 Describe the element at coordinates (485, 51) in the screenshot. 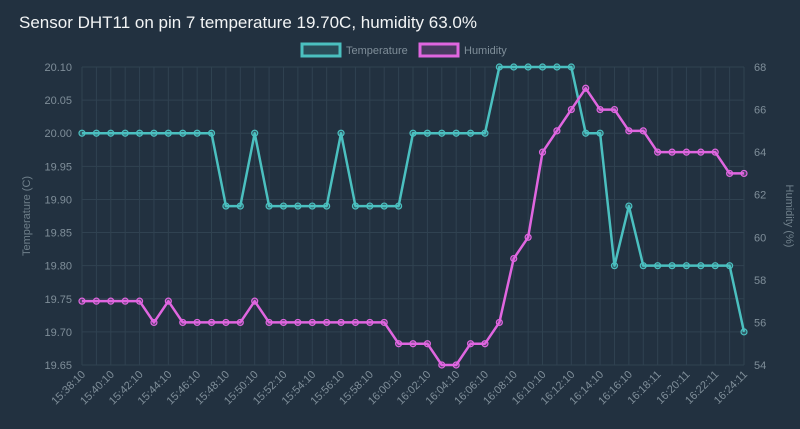

I see `legend-humidity-label: Humidity` at that location.